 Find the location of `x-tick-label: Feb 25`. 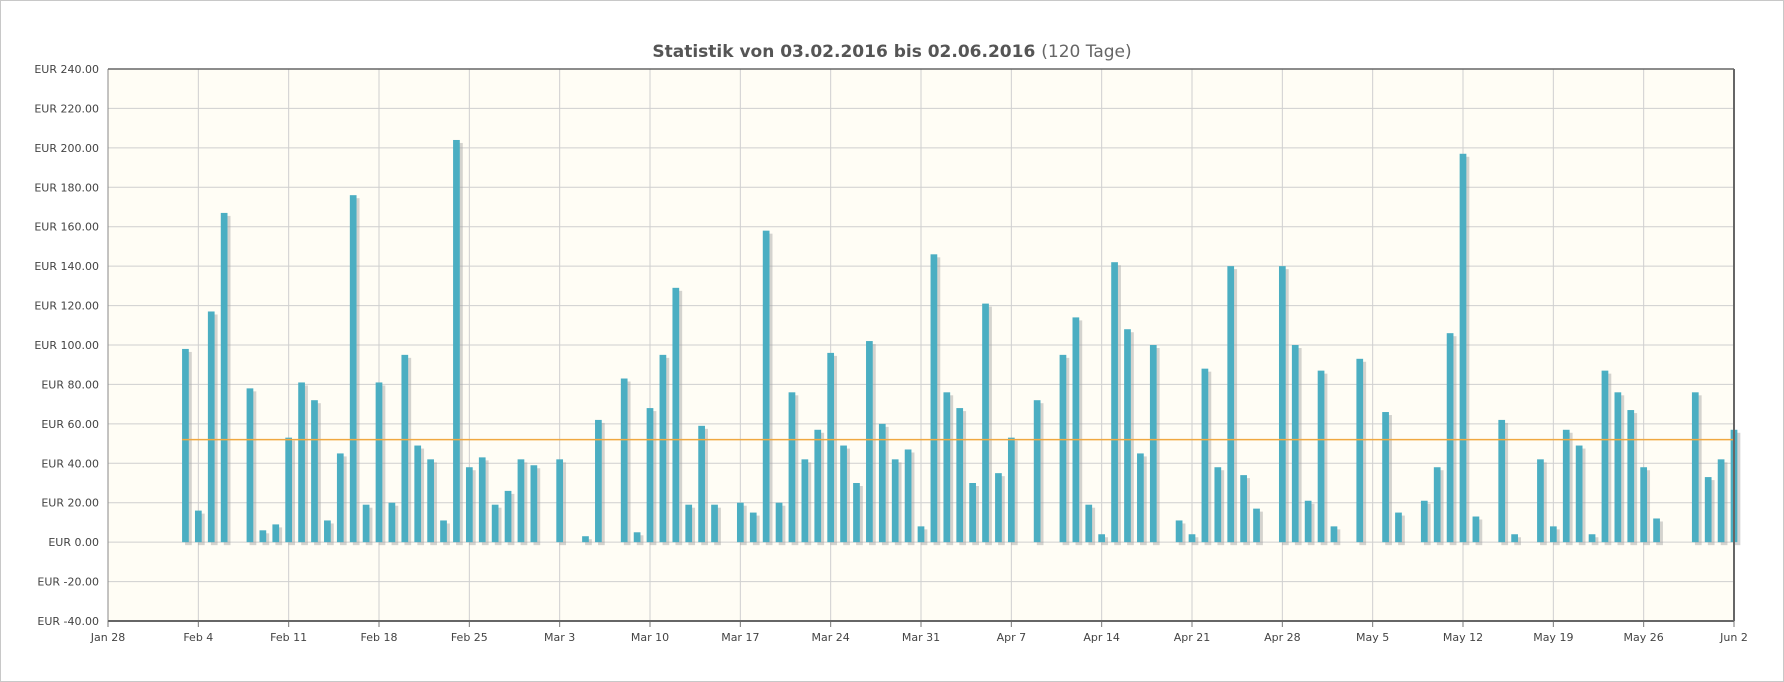

x-tick-label: Feb 25 is located at coordinates (469, 637).